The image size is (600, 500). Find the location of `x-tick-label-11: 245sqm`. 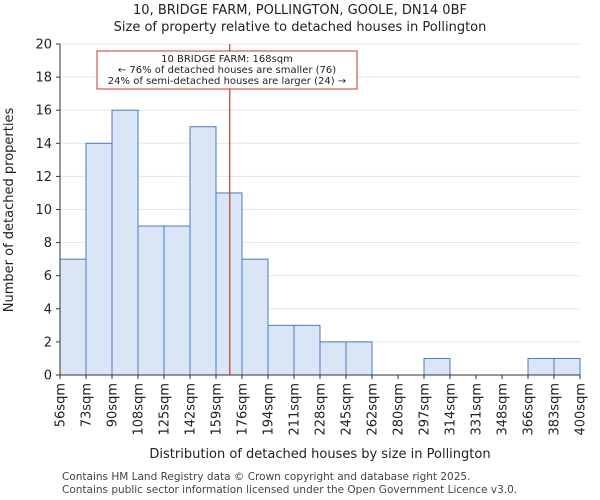

x-tick-label-11: 245sqm is located at coordinates (347, 409).